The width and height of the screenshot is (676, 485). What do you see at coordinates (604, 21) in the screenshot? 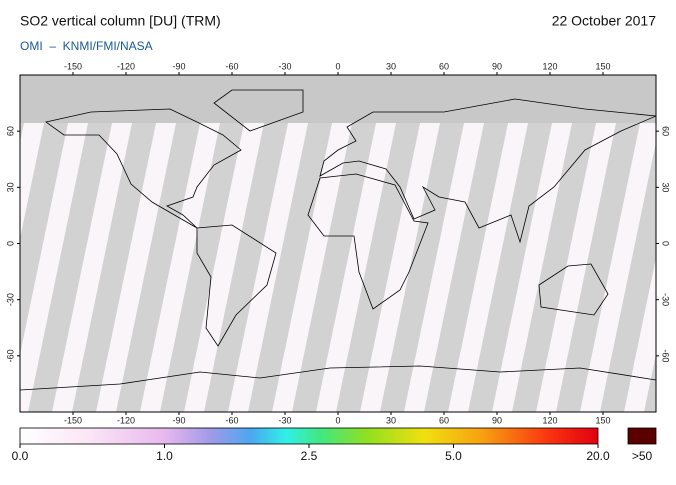
I see `date: 22 October 2017` at bounding box center [604, 21].